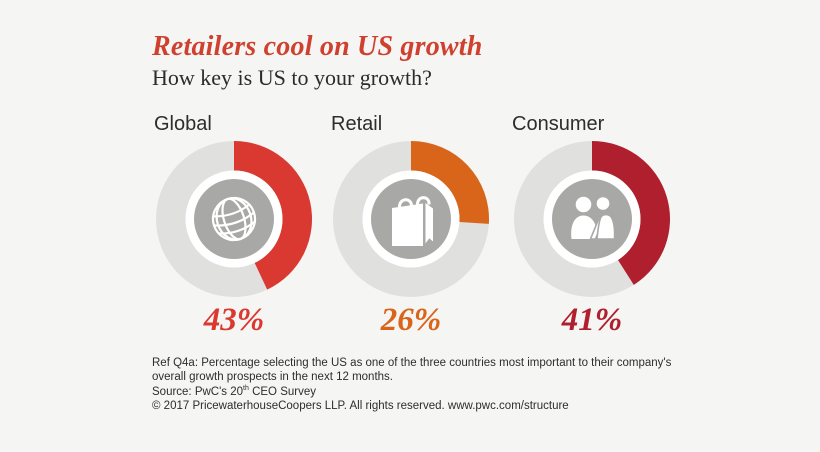 This screenshot has height=452, width=820. Describe the element at coordinates (558, 124) in the screenshot. I see `category-label: Consumer` at that location.